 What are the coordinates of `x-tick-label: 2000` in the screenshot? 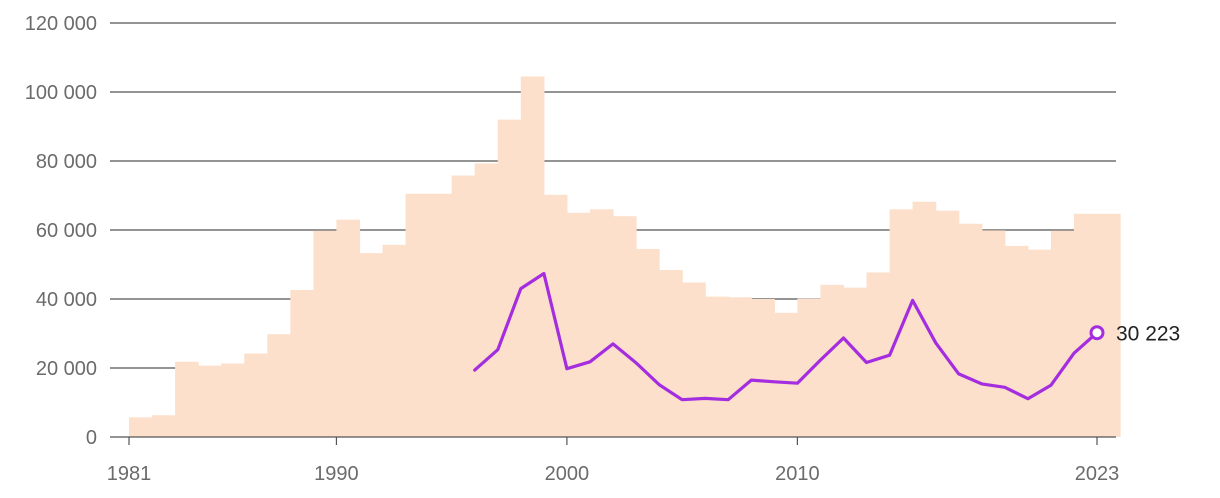 It's located at (567, 474).